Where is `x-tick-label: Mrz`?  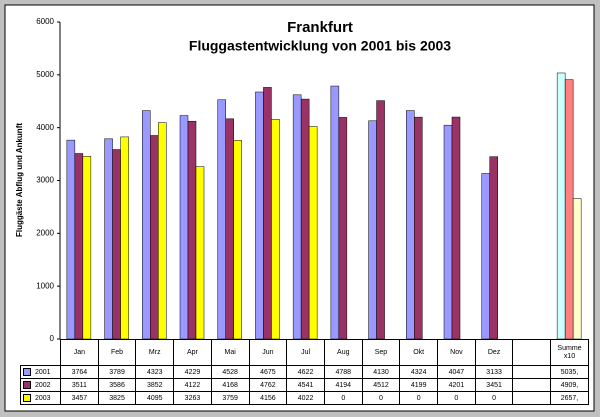 x-tick-label: Mrz is located at coordinates (155, 352).